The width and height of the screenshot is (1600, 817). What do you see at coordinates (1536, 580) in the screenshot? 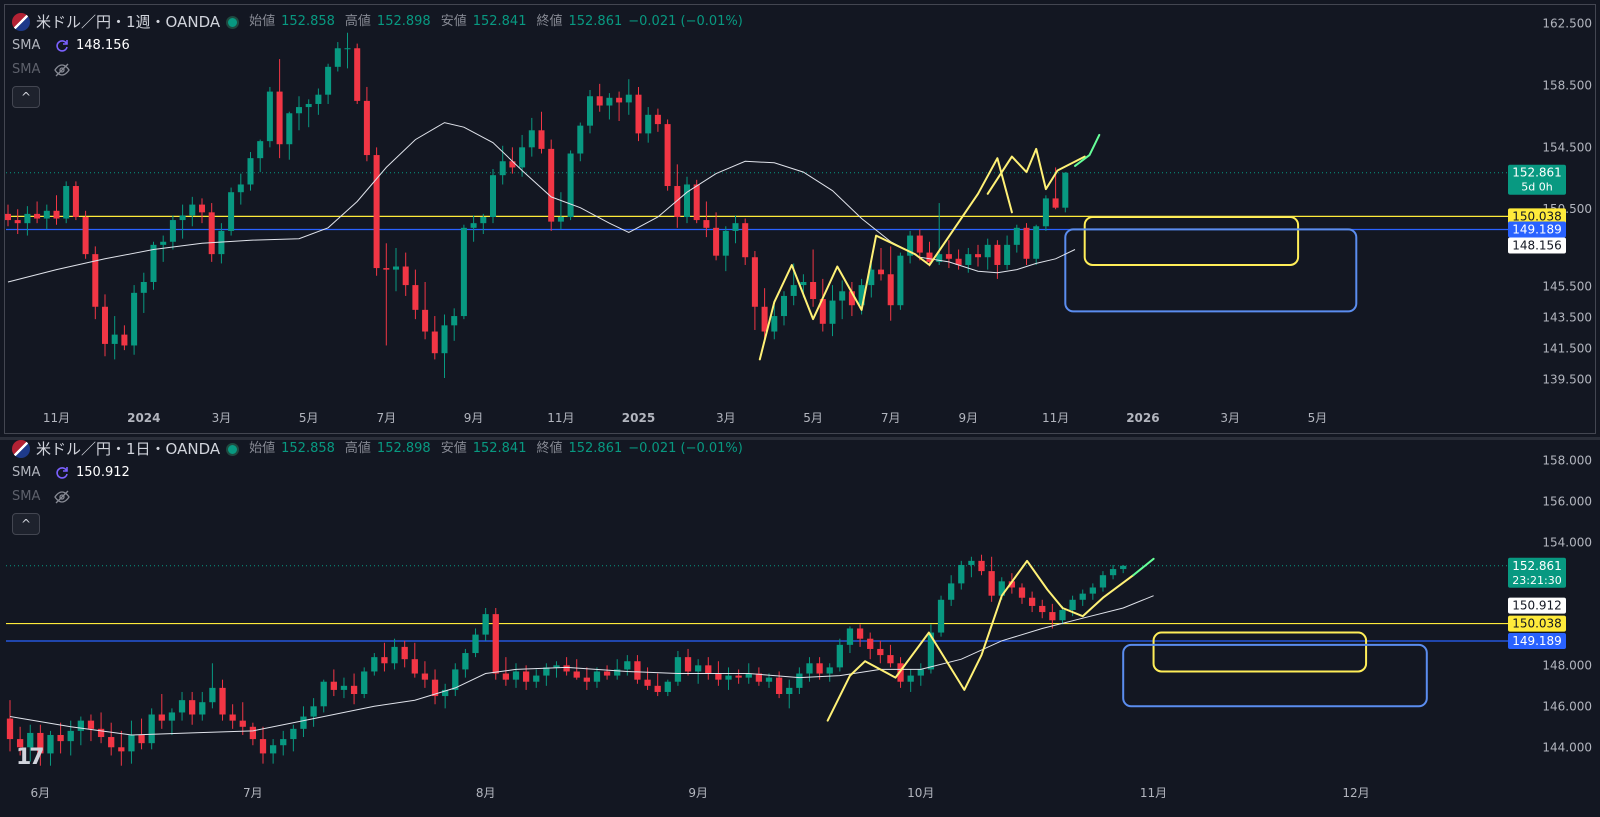
I see `price-tag-countdown: 23:21:30` at bounding box center [1536, 580].